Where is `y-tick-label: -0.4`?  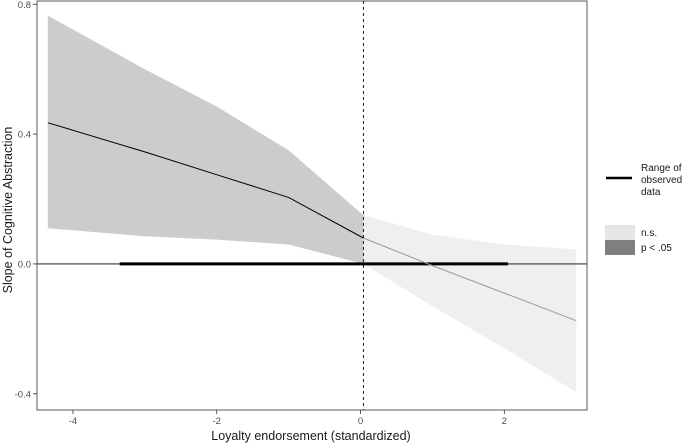 y-tick-label: -0.4 is located at coordinates (23, 394).